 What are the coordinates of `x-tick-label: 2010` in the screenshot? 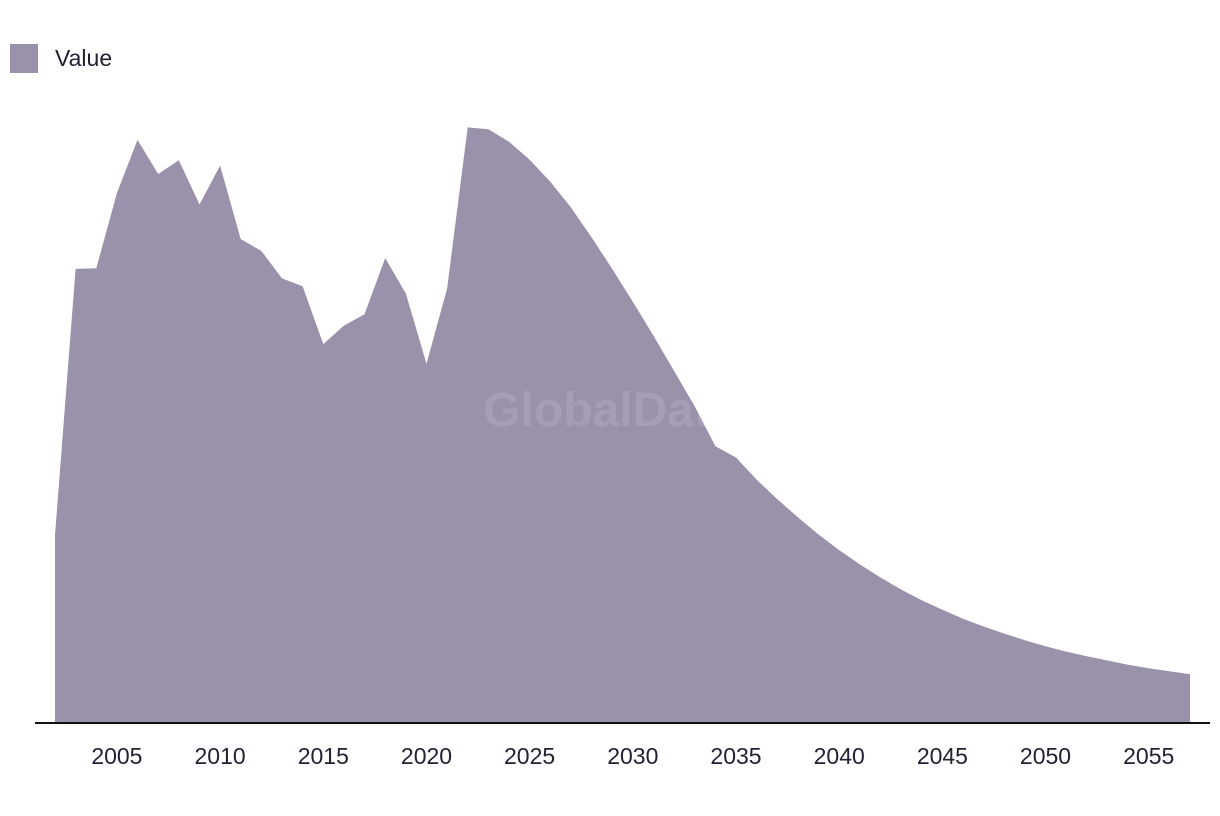 It's located at (220, 756).